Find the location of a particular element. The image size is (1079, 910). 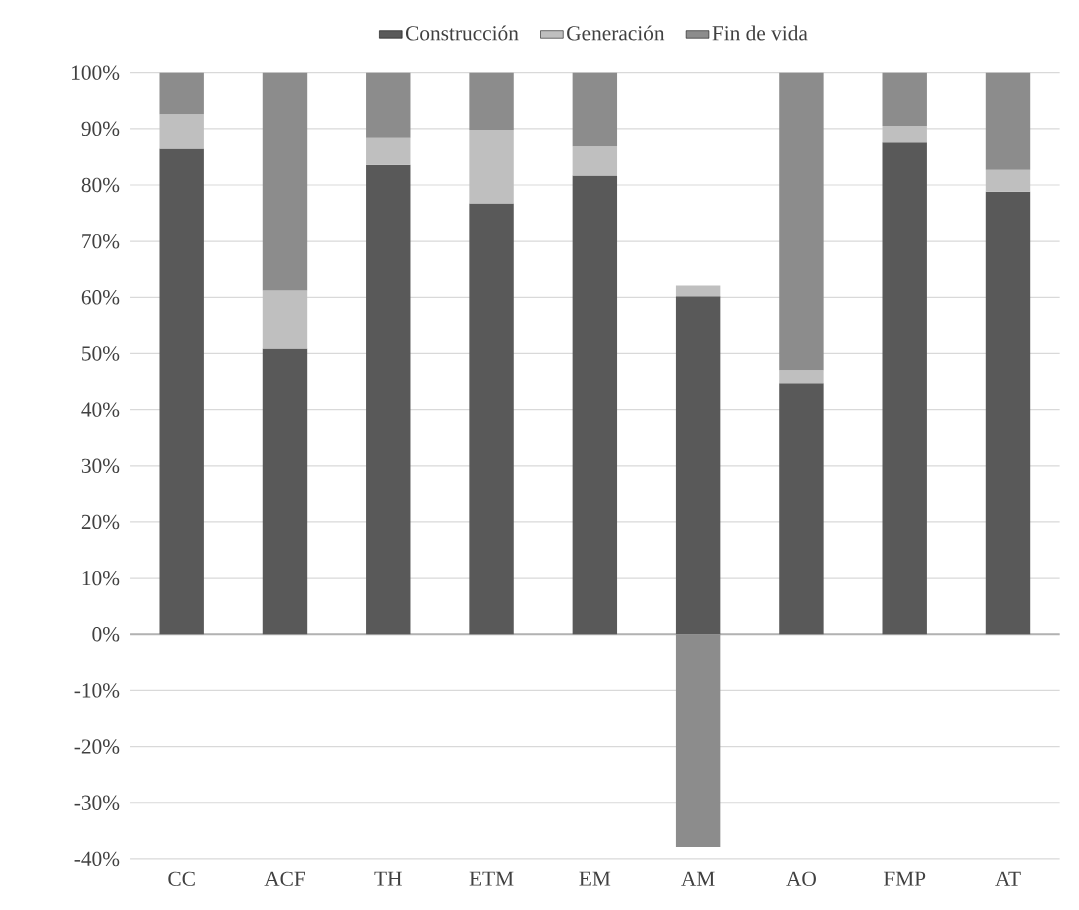

x-tick-label: TH is located at coordinates (388, 878).